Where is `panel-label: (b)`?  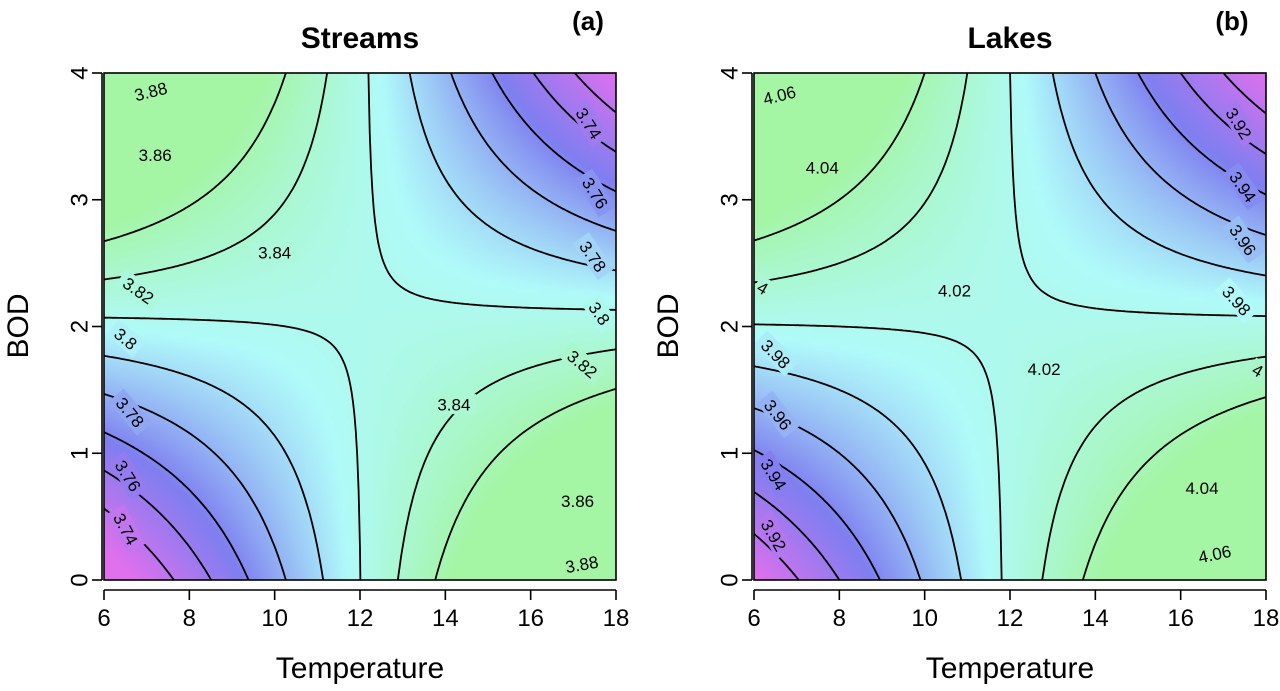 panel-label: (b) is located at coordinates (1231, 21).